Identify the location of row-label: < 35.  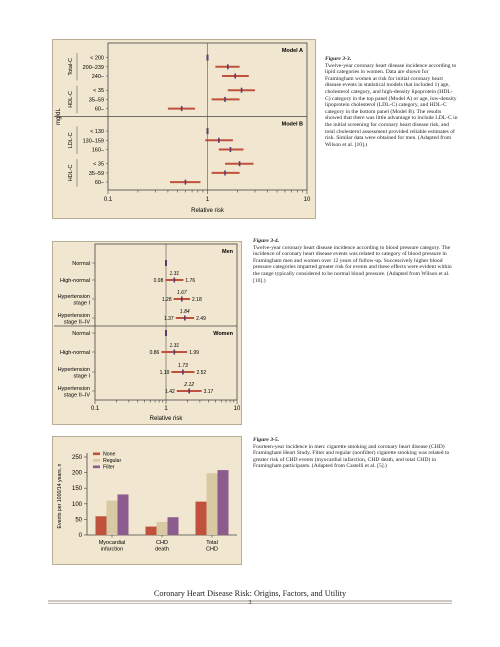
(98, 165).